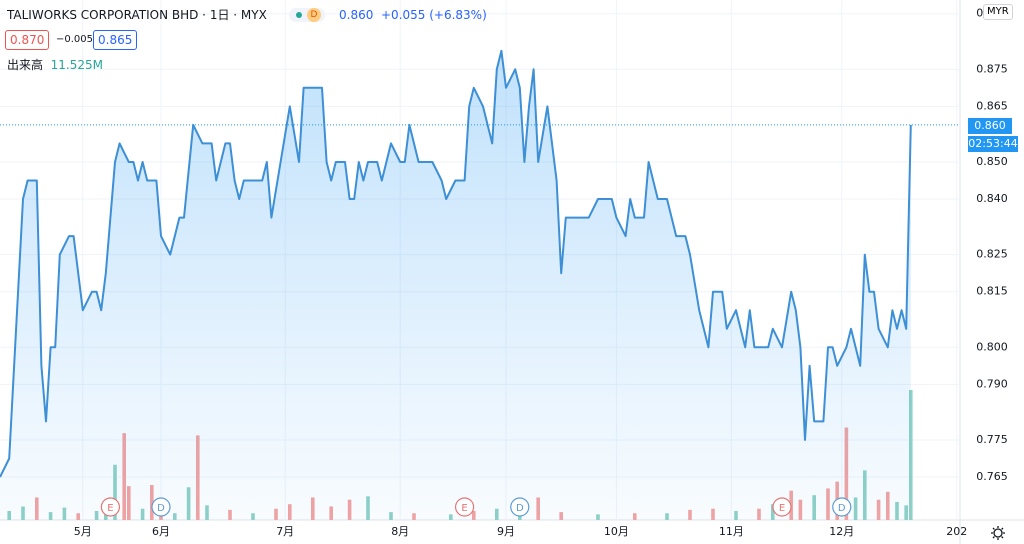 The height and width of the screenshot is (544, 1024). What do you see at coordinates (76, 65) in the screenshot?
I see `volume-value: 11.525M` at bounding box center [76, 65].